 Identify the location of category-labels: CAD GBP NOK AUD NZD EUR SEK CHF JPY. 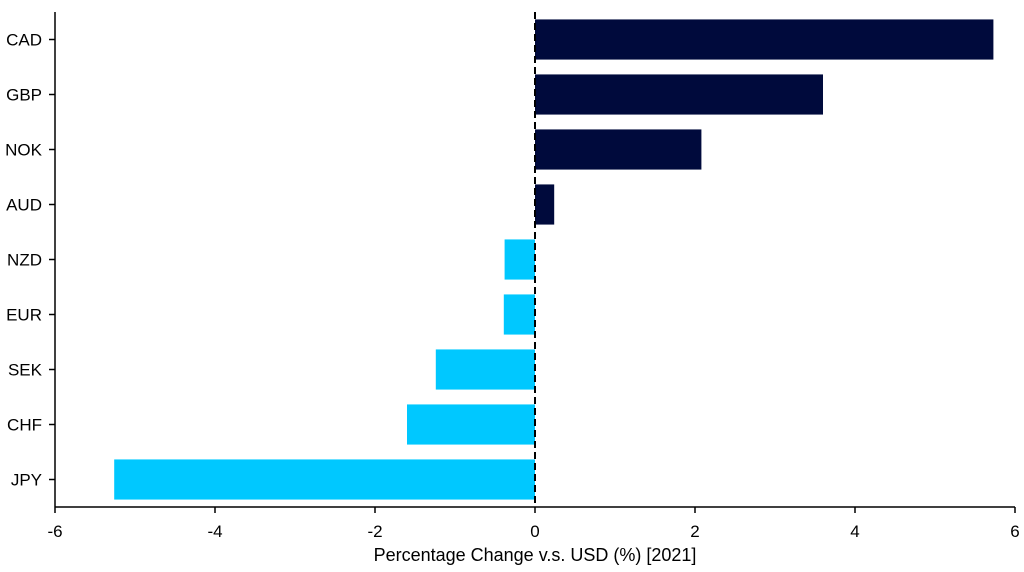
(30, 260).